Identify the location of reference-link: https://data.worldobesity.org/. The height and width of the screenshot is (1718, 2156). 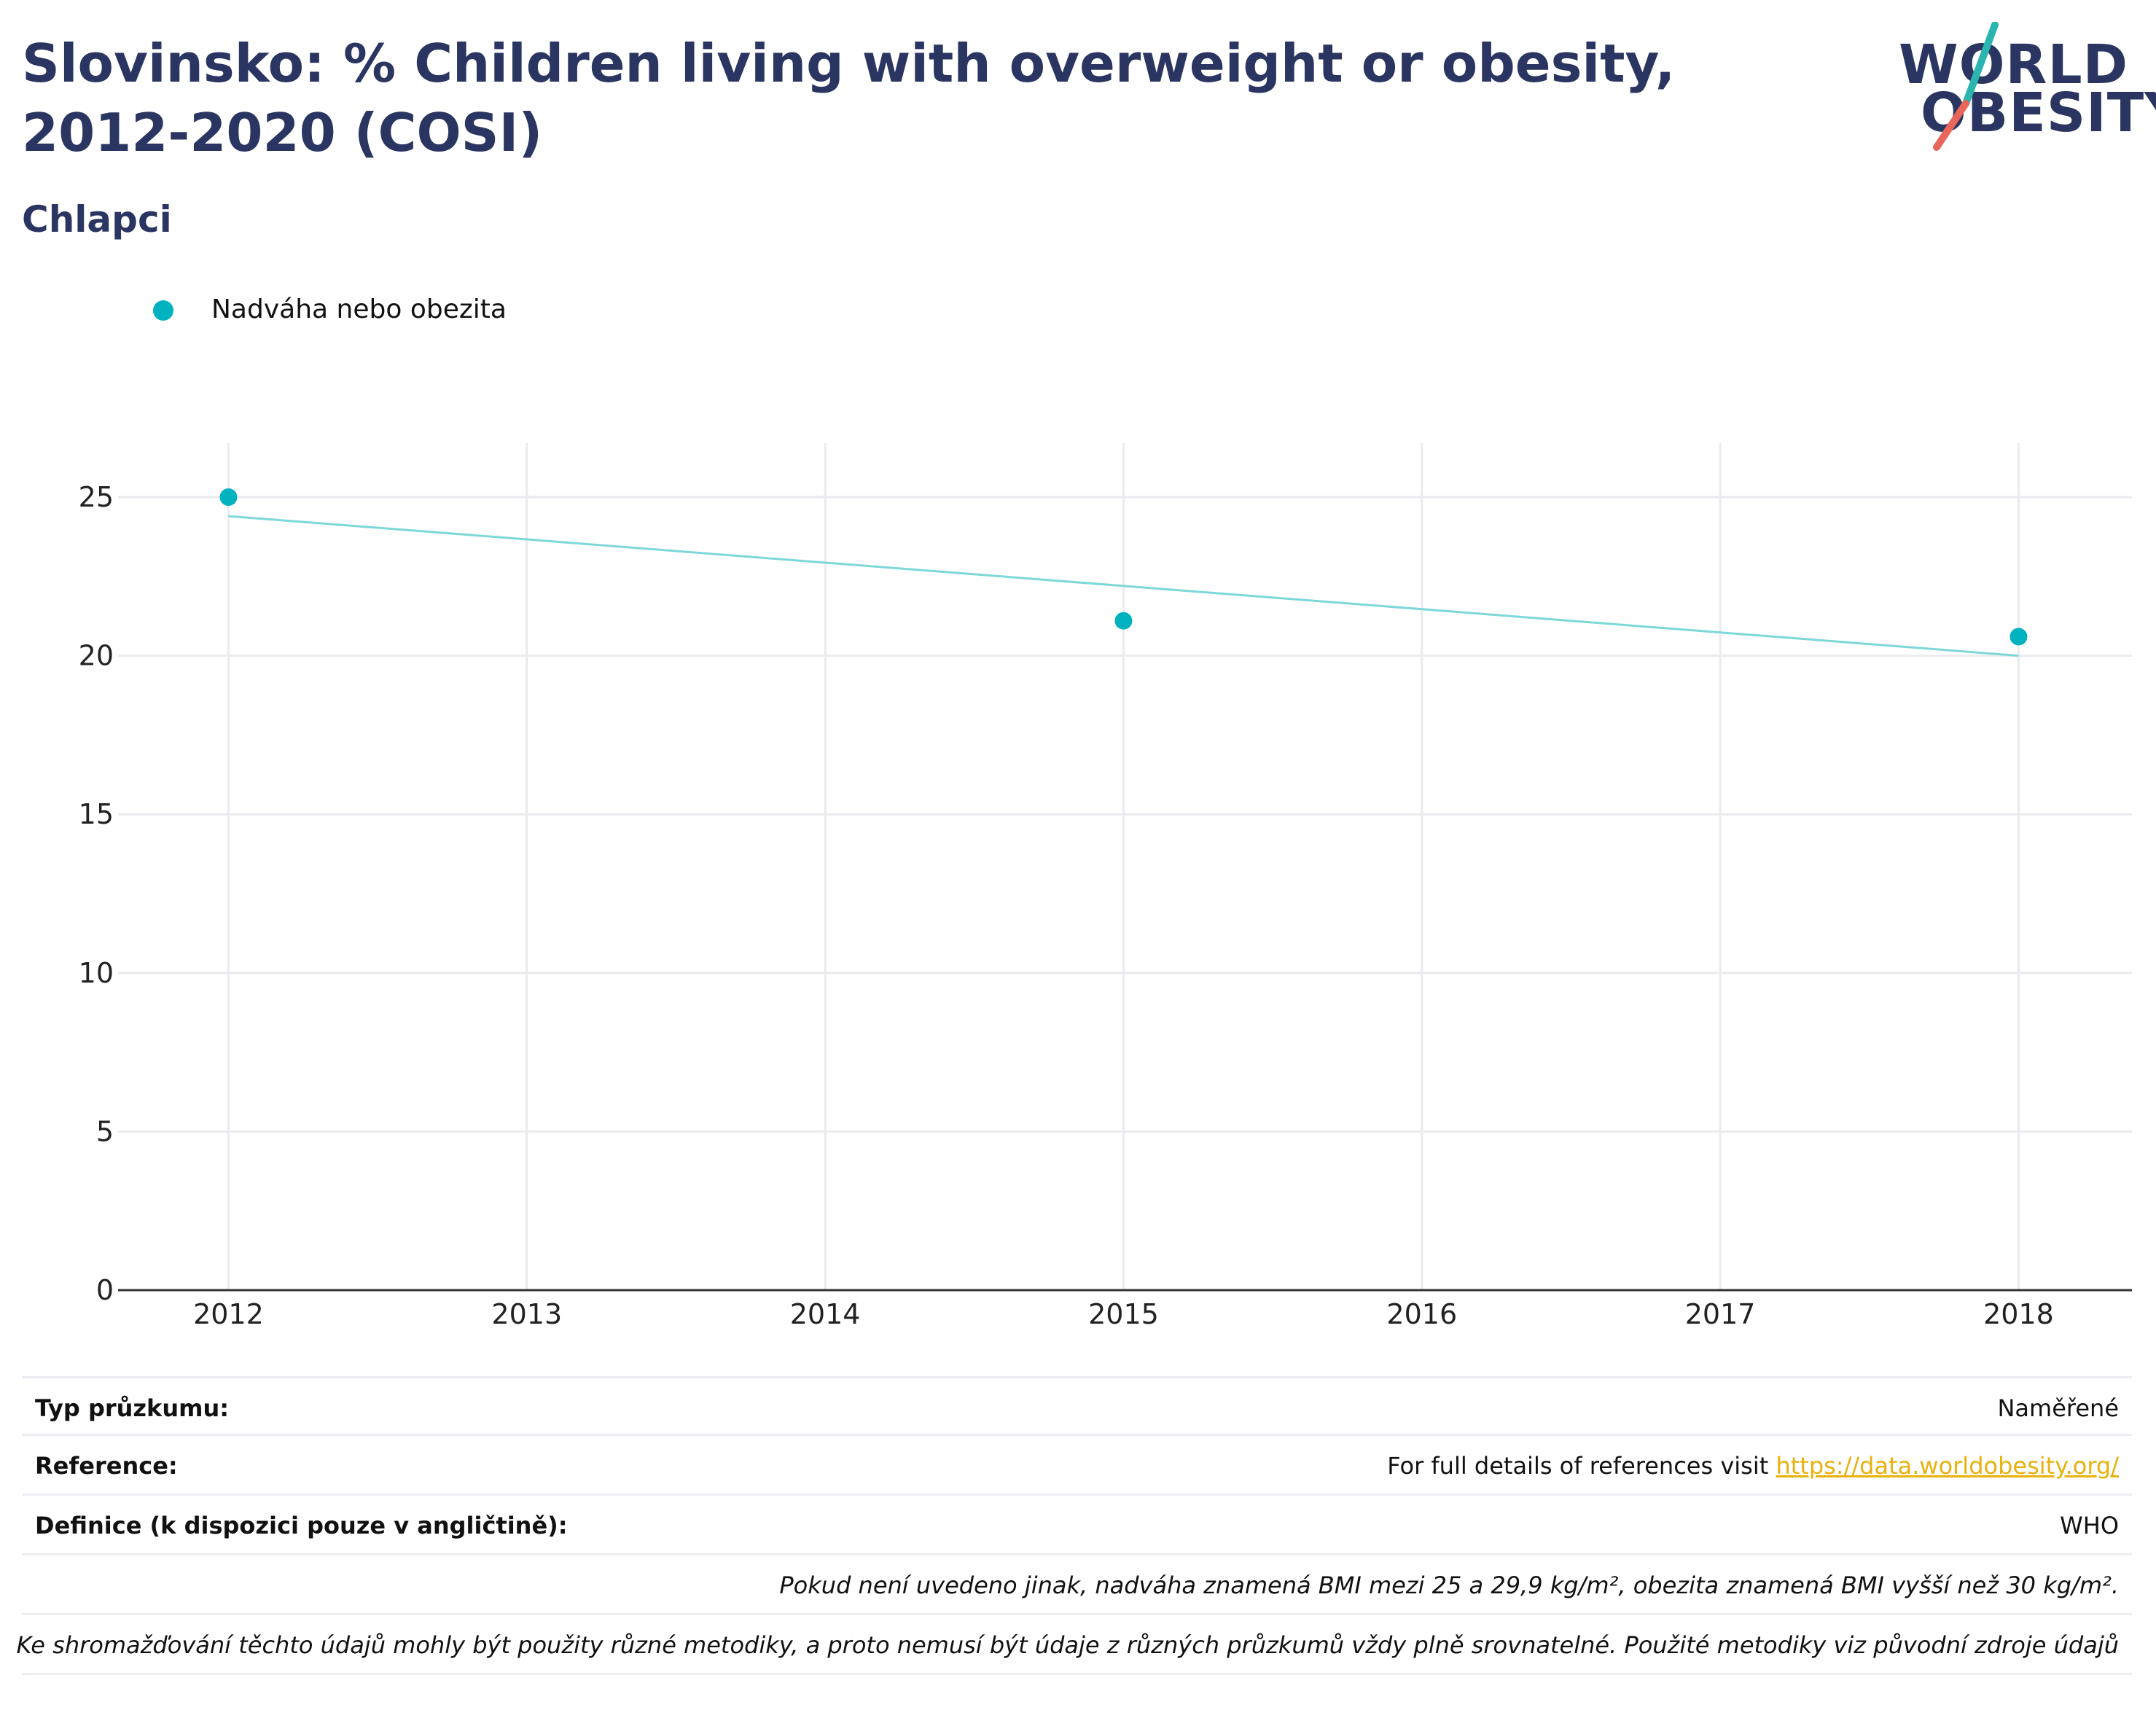
(1948, 1466).